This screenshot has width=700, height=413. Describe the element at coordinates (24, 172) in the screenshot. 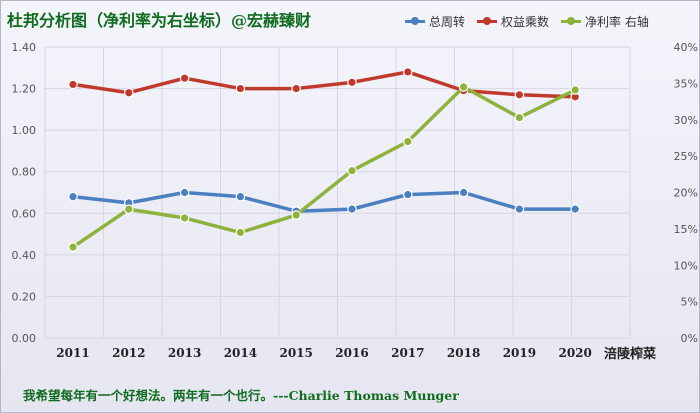

I see `left-axis-tick-label: 0.80` at that location.